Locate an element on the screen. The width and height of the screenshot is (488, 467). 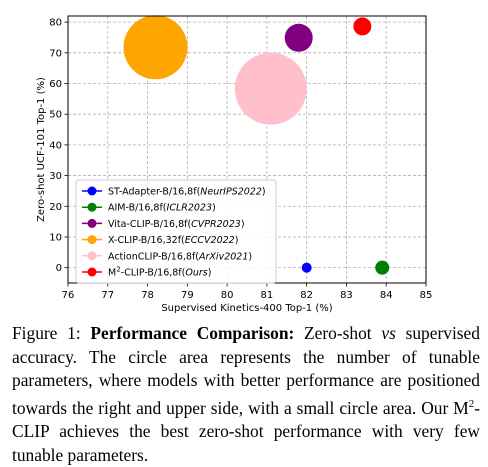
x-tick-label: 83 is located at coordinates (346, 295).